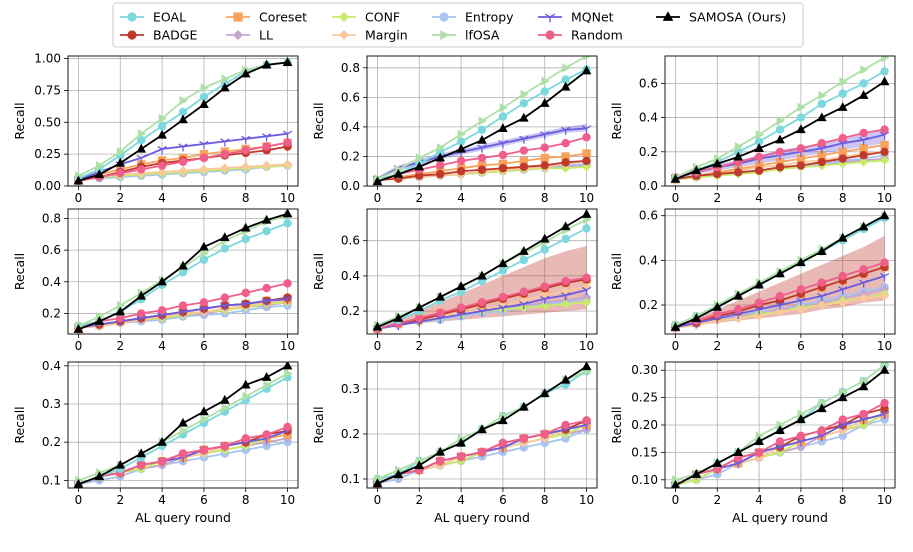  What do you see at coordinates (51, 282) in the screenshot?
I see `y-tick-label: 0.4` at bounding box center [51, 282].